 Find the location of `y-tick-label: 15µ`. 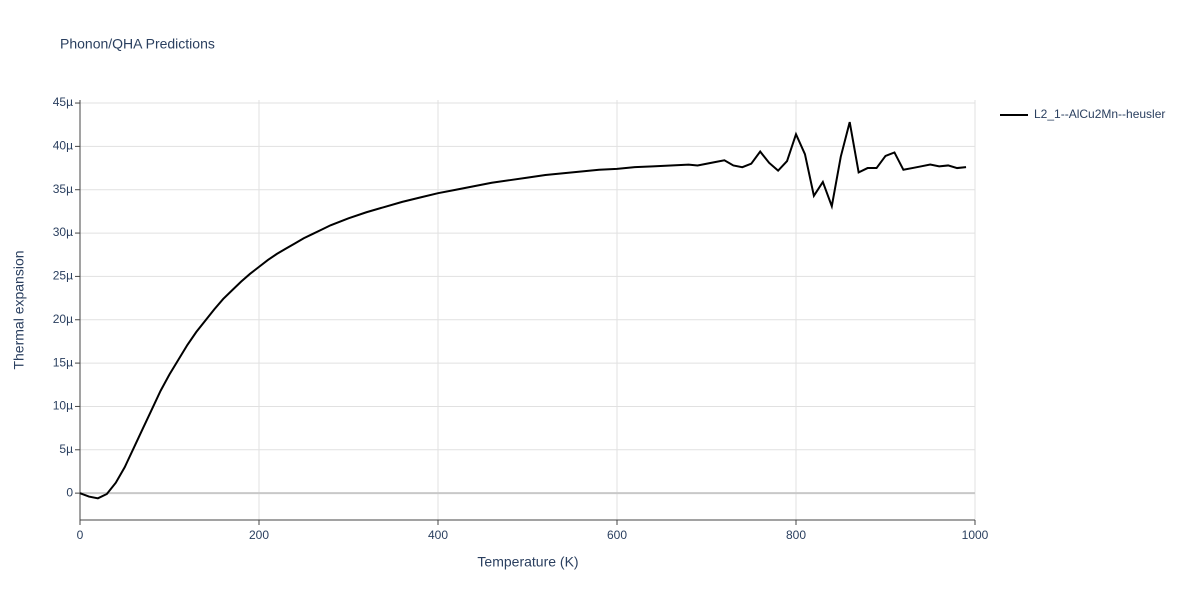

y-tick-label: 15µ is located at coordinates (63, 362).